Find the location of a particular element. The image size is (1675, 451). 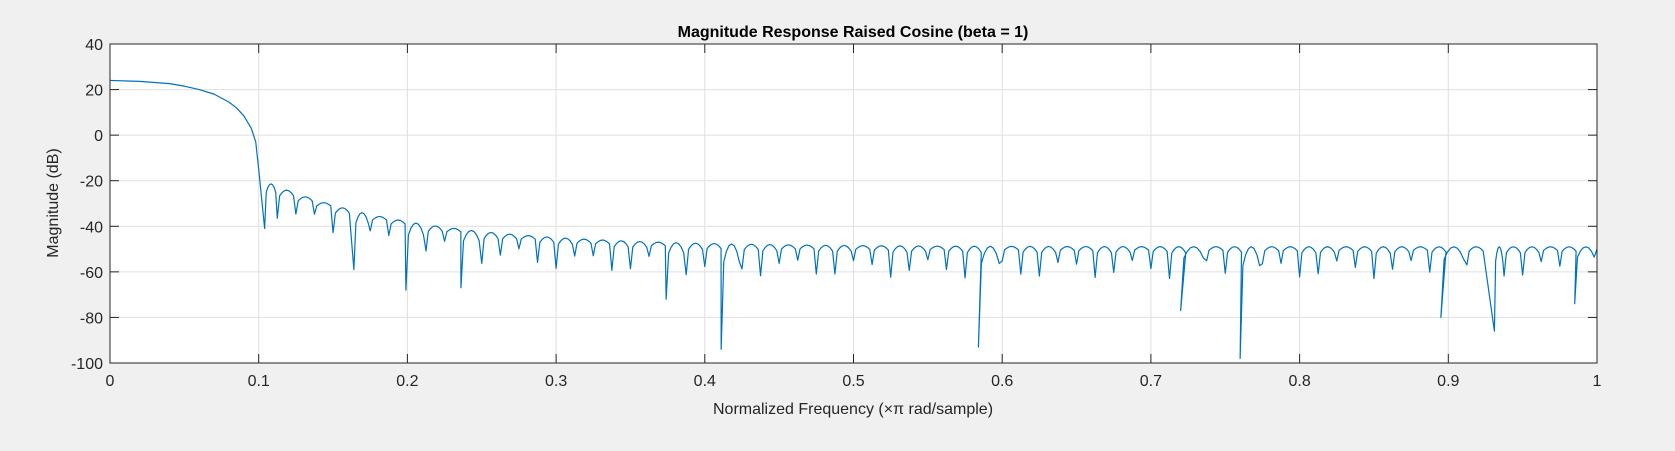

y-tick-label: 20 is located at coordinates (94, 91).